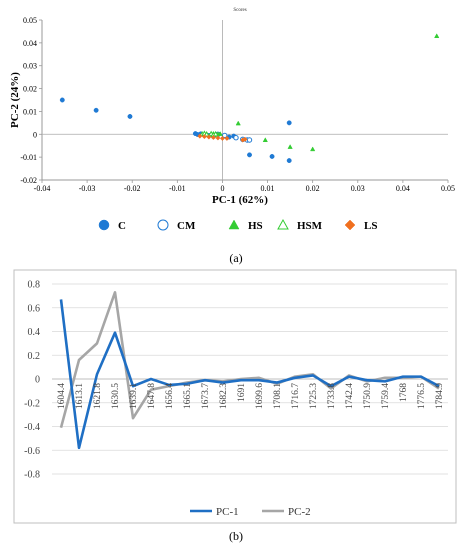 The image size is (472, 550). What do you see at coordinates (28, 180) in the screenshot?
I see `y-tick-label: -0.02` at bounding box center [28, 180].